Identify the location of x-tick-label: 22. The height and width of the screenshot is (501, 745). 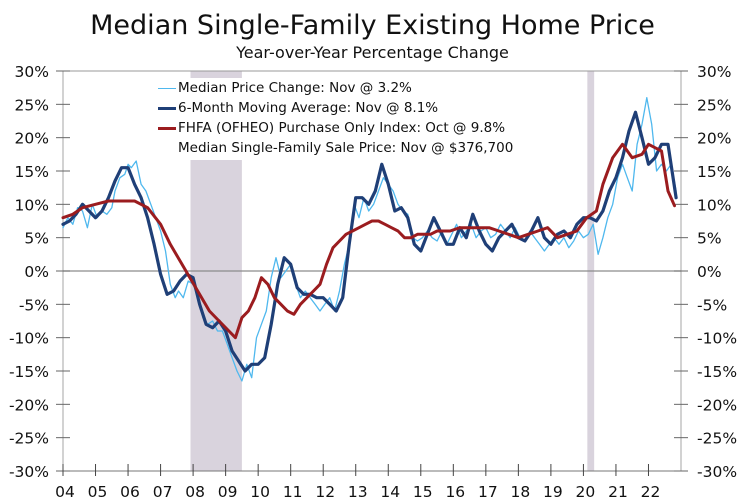
(651, 492).